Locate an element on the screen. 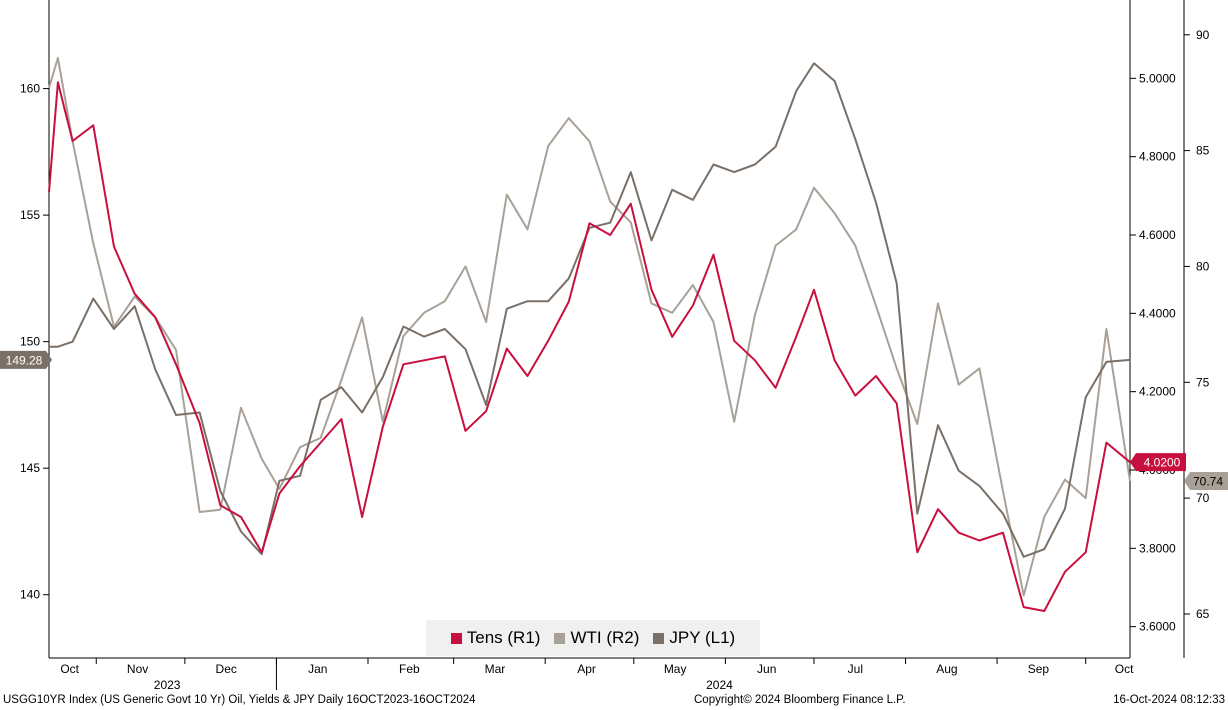 Image resolution: width=1228 pixels, height=710 pixels. legend-item-jpy: JPY (L1) is located at coordinates (694, 638).